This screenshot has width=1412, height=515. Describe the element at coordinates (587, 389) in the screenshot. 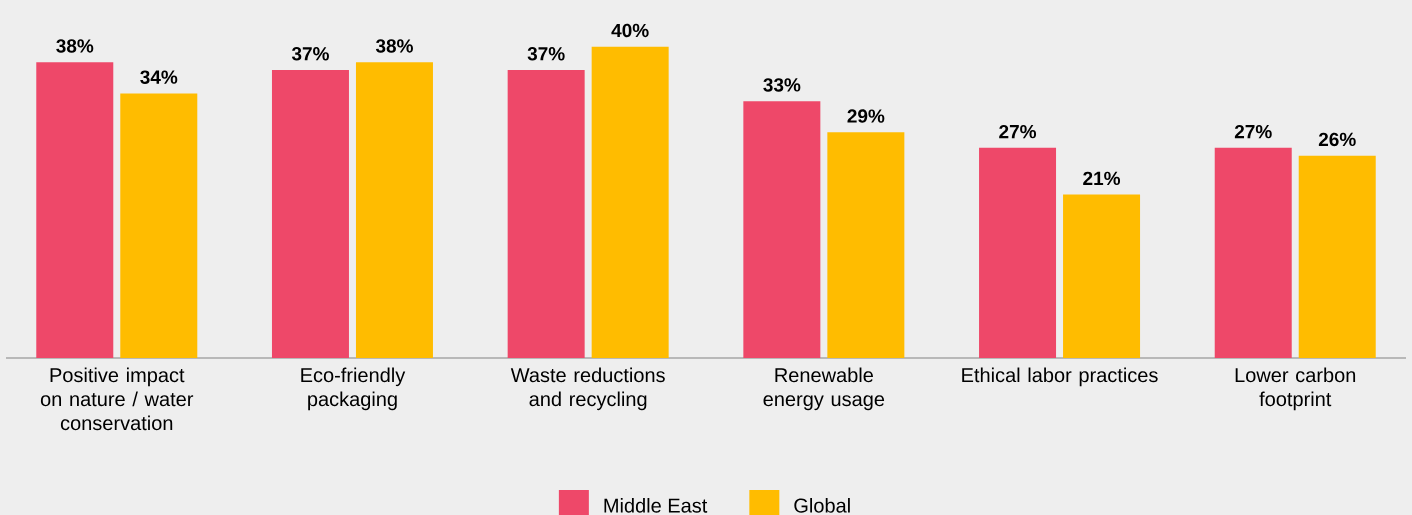

I see `x-tick-label: Waste reductions and recycling` at that location.